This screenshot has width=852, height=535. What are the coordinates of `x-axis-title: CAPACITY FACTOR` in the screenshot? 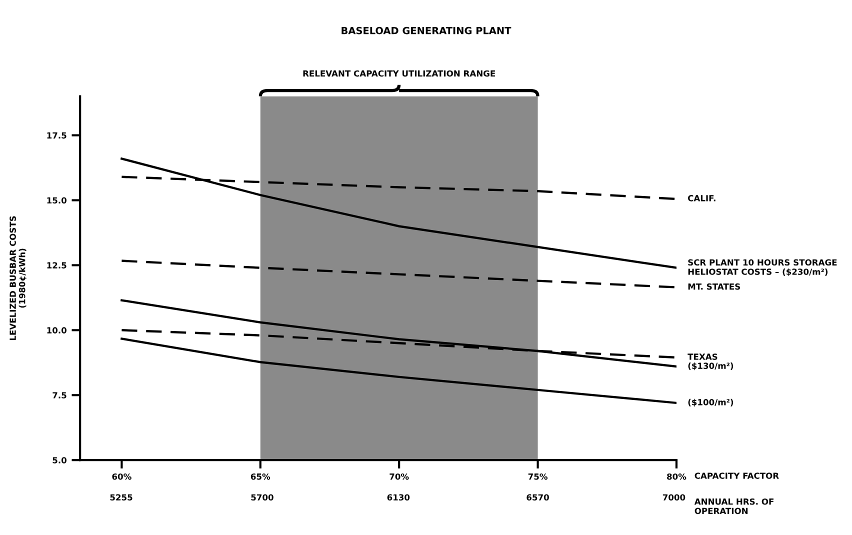 It's located at (736, 475).